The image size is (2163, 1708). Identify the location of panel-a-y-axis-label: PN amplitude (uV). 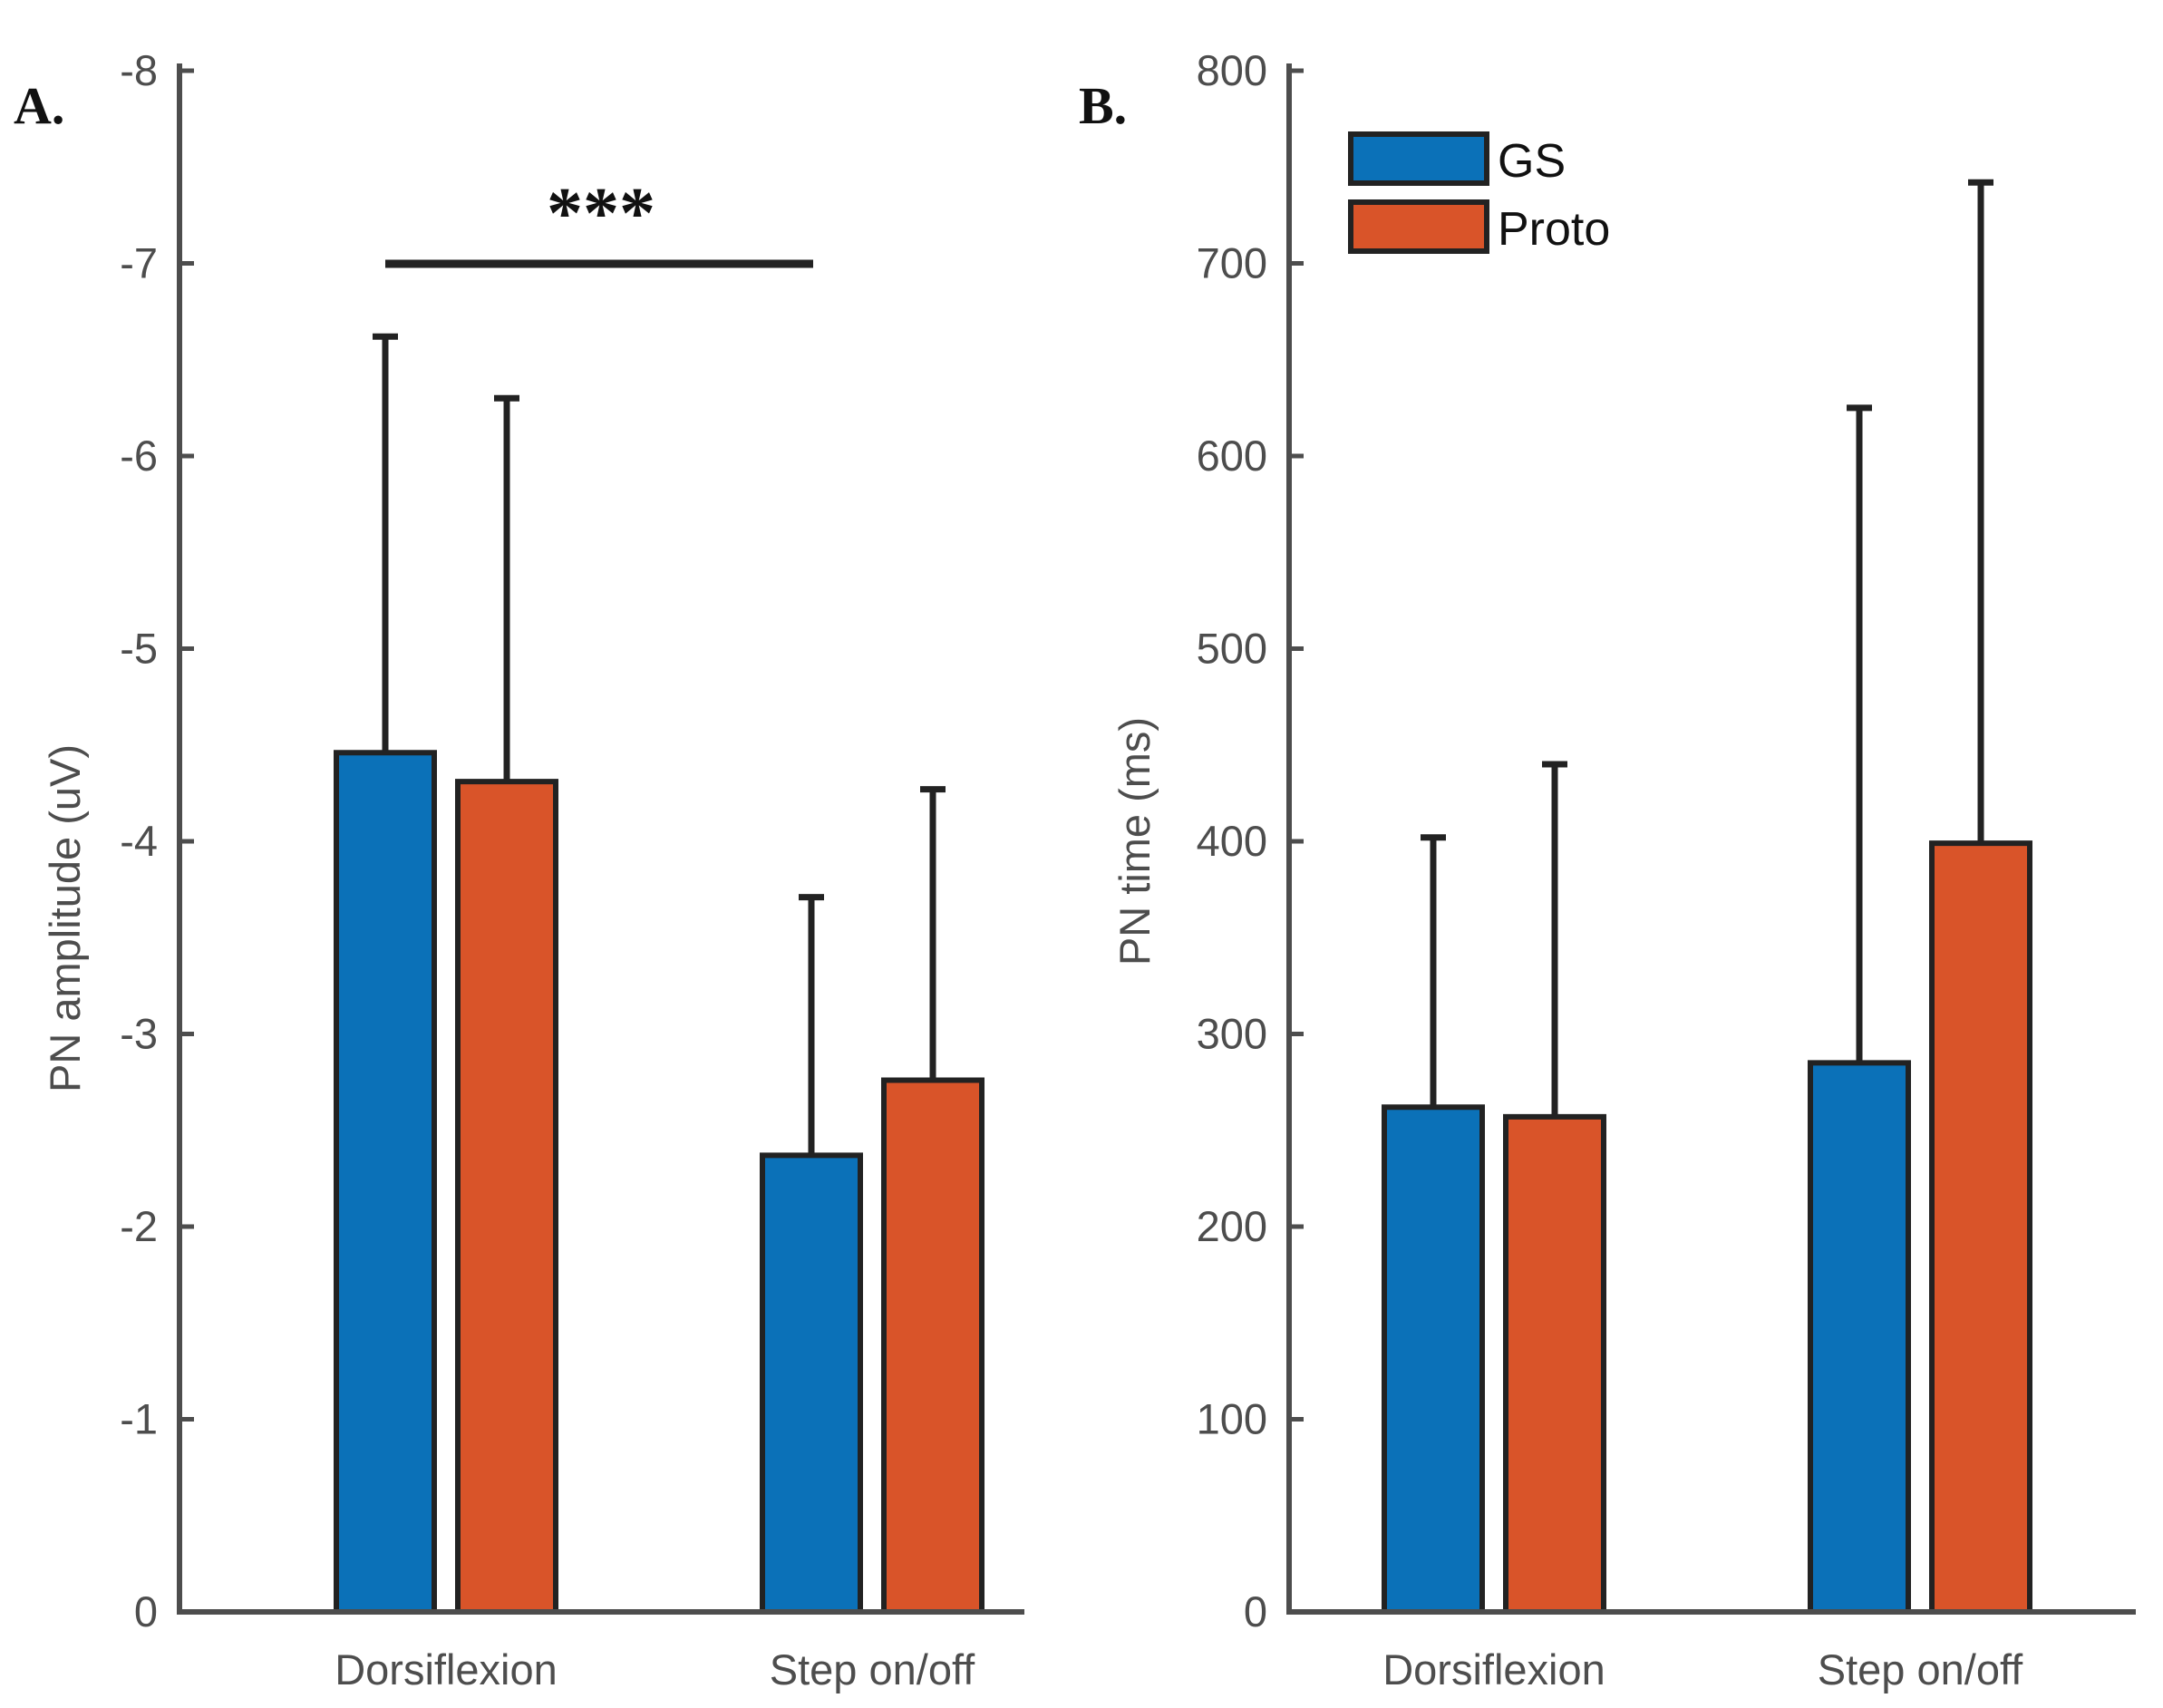
(65, 918).